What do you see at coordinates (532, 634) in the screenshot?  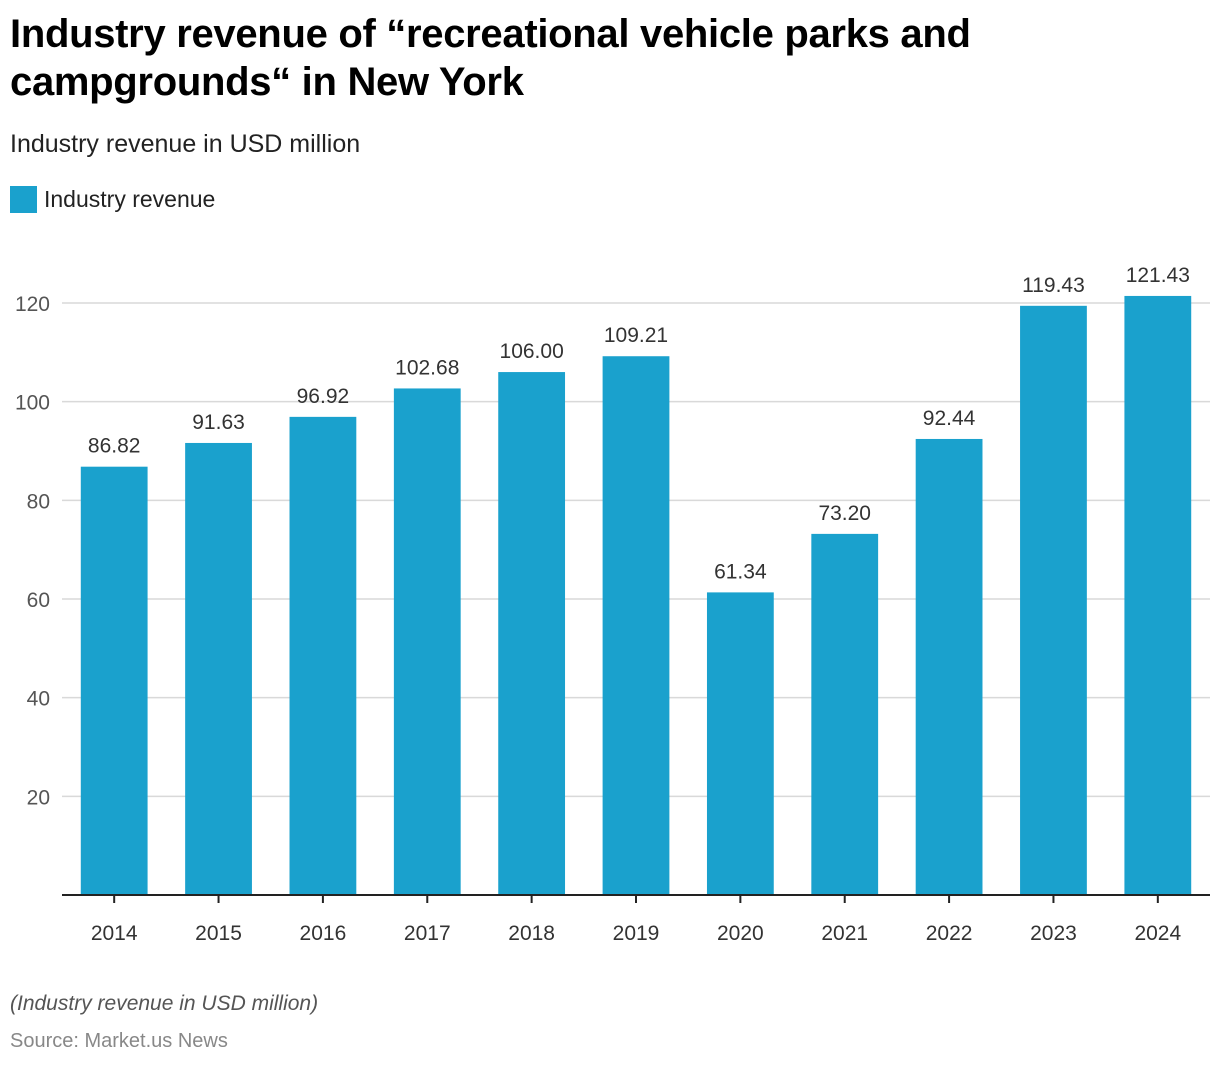 I see `bar-2018` at bounding box center [532, 634].